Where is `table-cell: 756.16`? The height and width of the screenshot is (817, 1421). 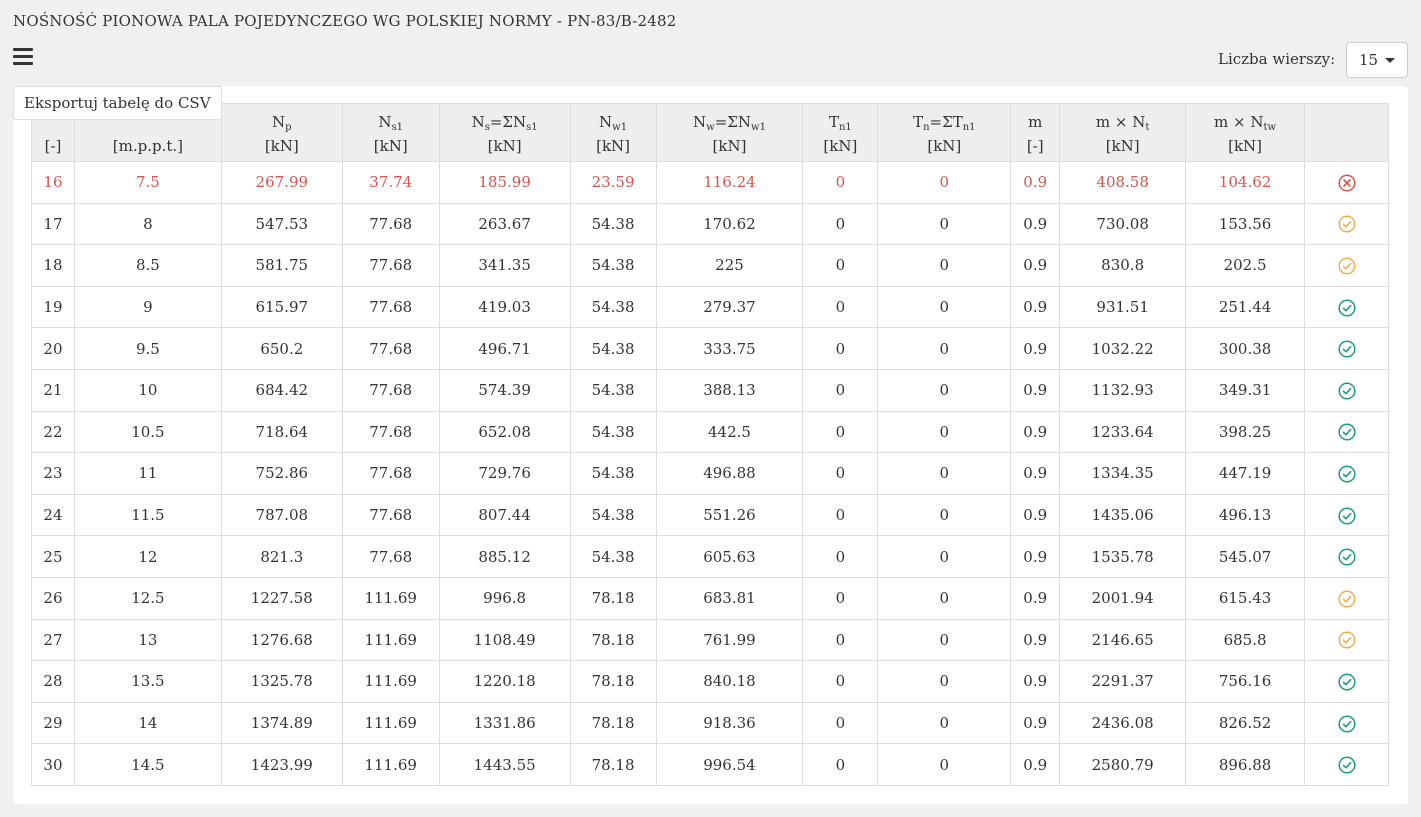 table-cell: 756.16 is located at coordinates (1245, 681).